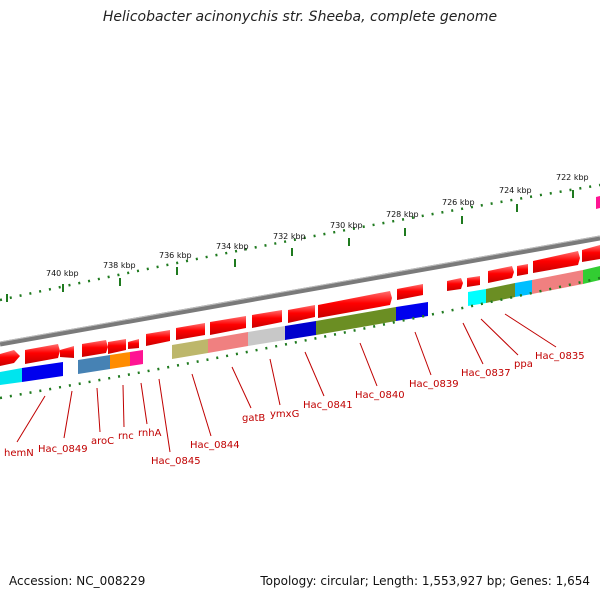 The height and width of the screenshot is (600, 600). What do you see at coordinates (328, 405) in the screenshot?
I see `gene-label-Hac_0841: Hac_0841` at bounding box center [328, 405].